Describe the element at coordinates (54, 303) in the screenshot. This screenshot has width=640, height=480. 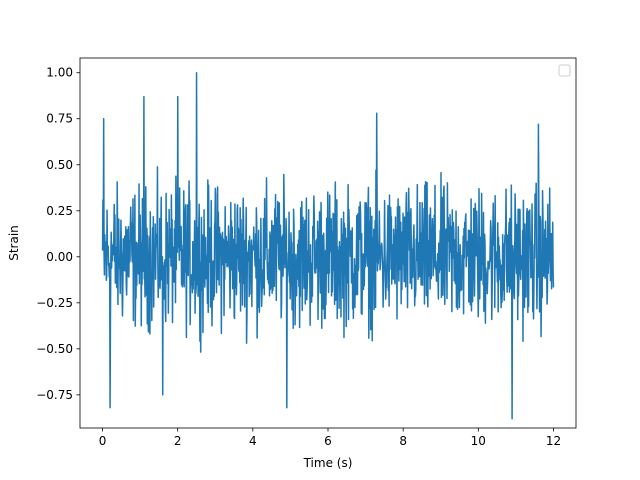
I see `y-tick-label: −0.25` at that location.